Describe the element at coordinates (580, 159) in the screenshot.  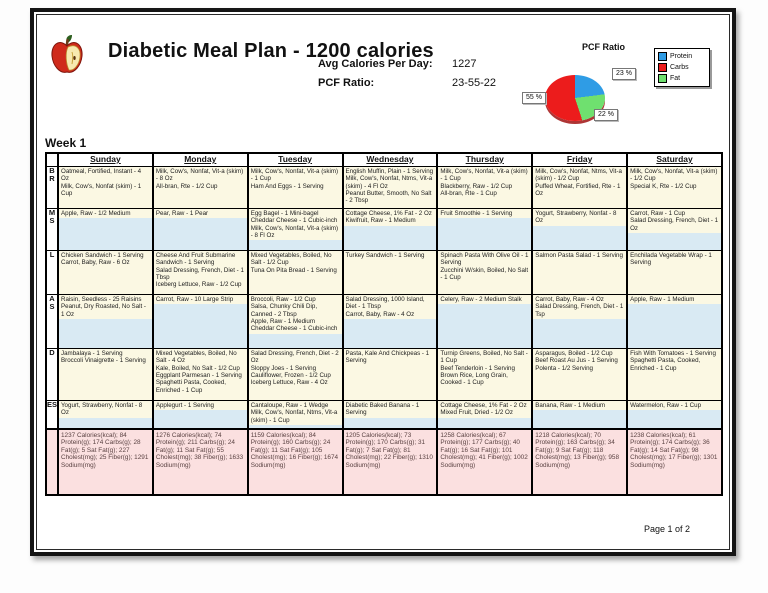
I see `day-header-friday: Friday` at that location.